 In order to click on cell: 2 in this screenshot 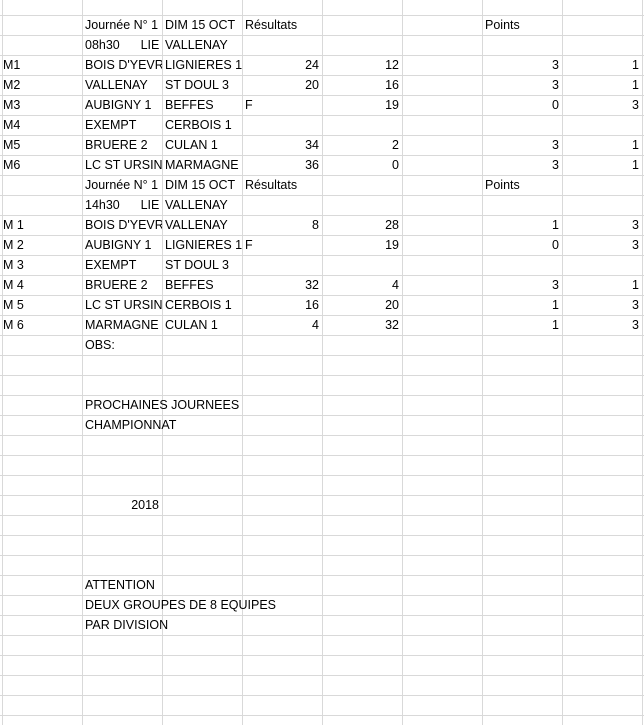, I will do `click(395, 145)`.